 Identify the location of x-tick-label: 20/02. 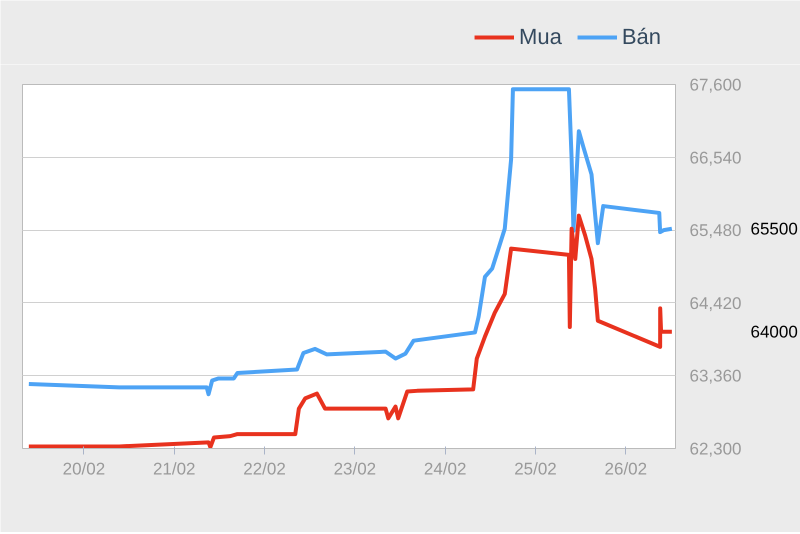
(84, 469).